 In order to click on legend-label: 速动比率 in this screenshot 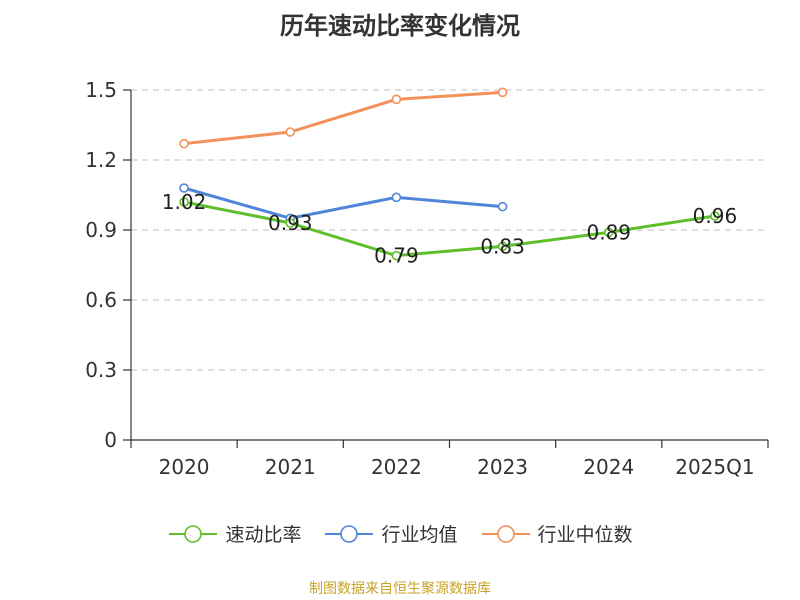, I will do `click(263, 535)`.